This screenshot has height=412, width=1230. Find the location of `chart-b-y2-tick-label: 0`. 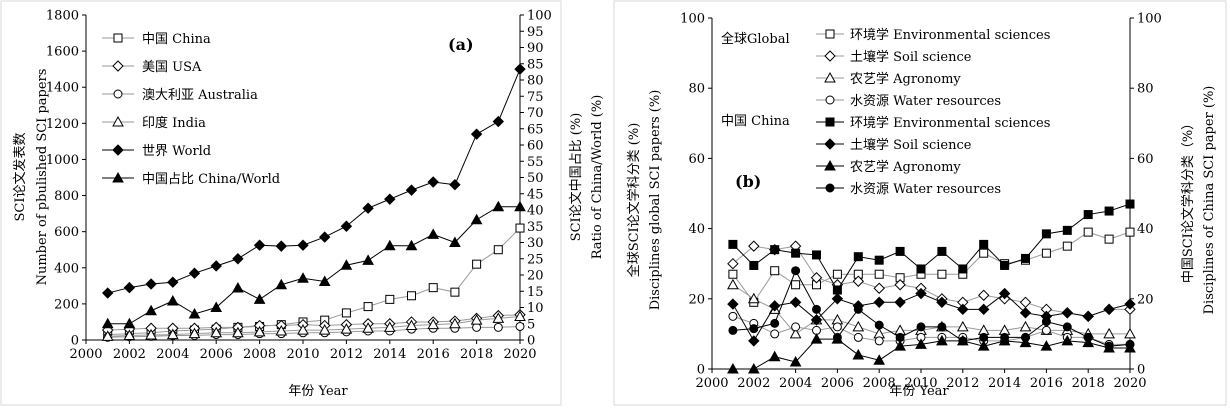

chart-b-y2-tick-label: 0 is located at coordinates (1141, 370).